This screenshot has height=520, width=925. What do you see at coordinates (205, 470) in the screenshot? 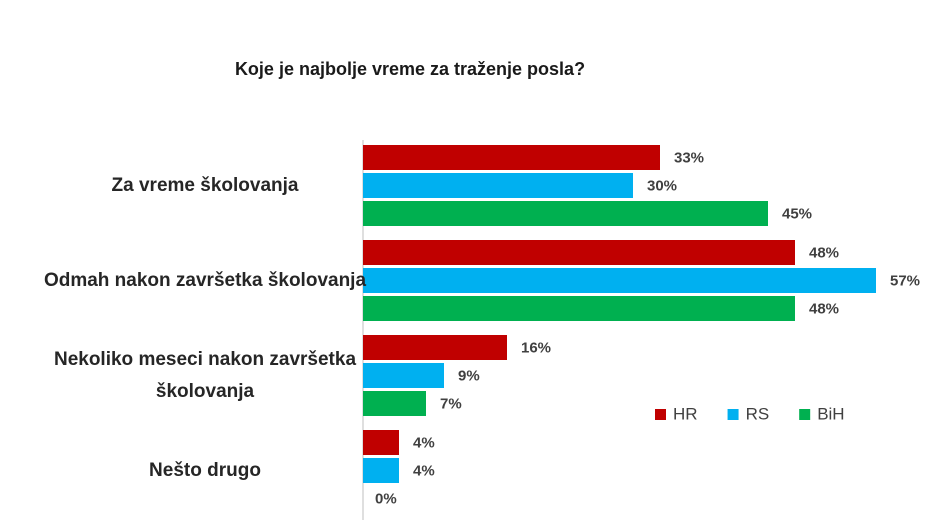
I see `category-label: Nešto drugo` at bounding box center [205, 470].